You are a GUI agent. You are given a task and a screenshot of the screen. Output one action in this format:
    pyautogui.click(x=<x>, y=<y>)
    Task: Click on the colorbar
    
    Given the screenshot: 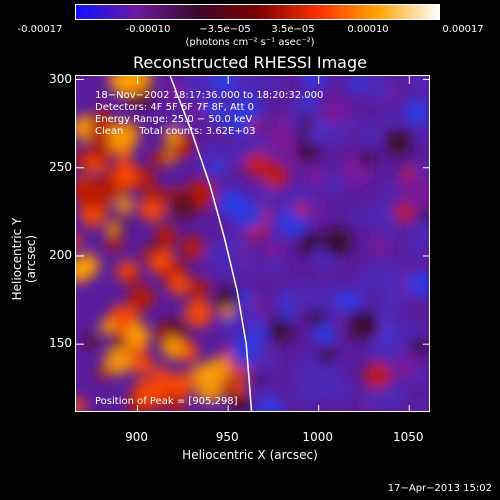 What is the action you would take?
    pyautogui.click(x=257, y=12)
    